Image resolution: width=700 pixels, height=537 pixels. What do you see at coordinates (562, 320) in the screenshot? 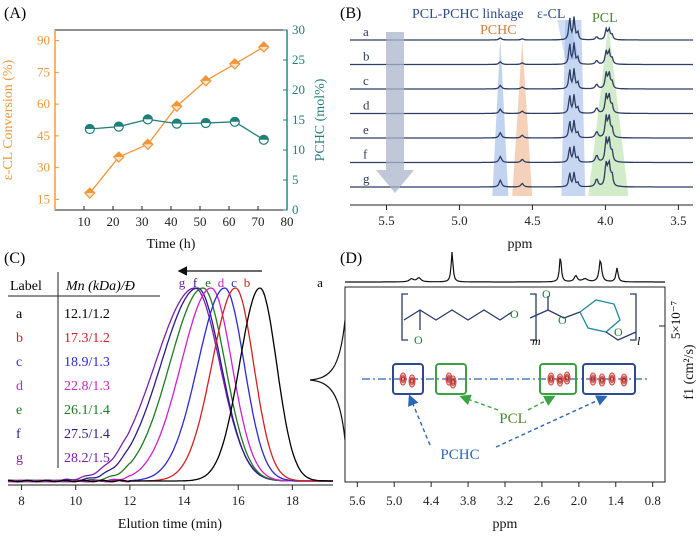
I see `atom-o-4: O` at bounding box center [562, 320].